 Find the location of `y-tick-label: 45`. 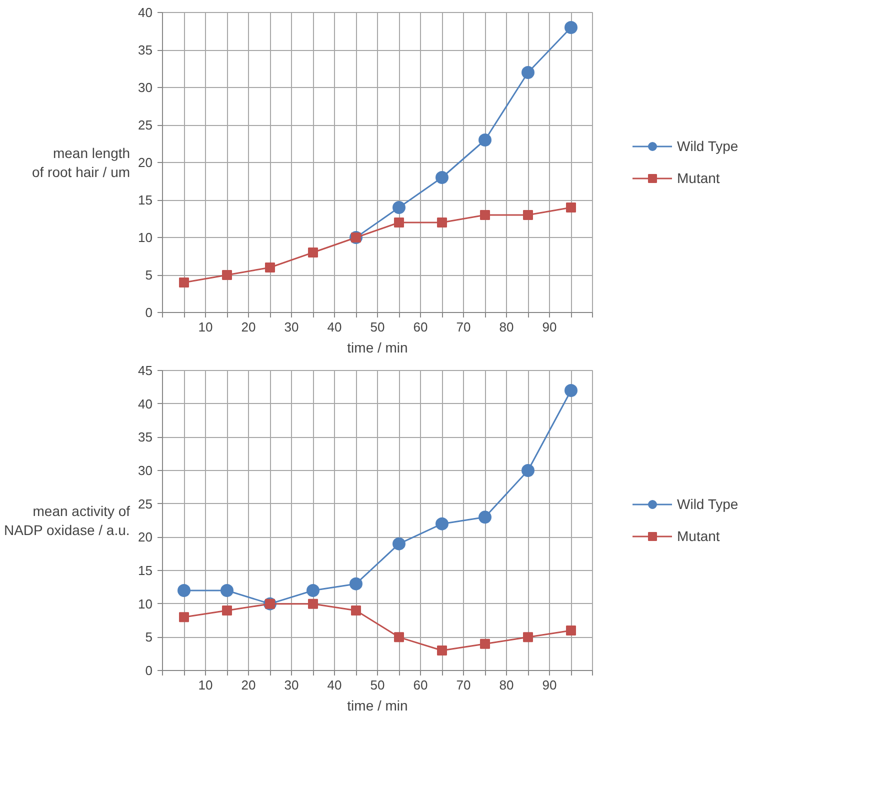

y-tick-label: 45 is located at coordinates (145, 370).